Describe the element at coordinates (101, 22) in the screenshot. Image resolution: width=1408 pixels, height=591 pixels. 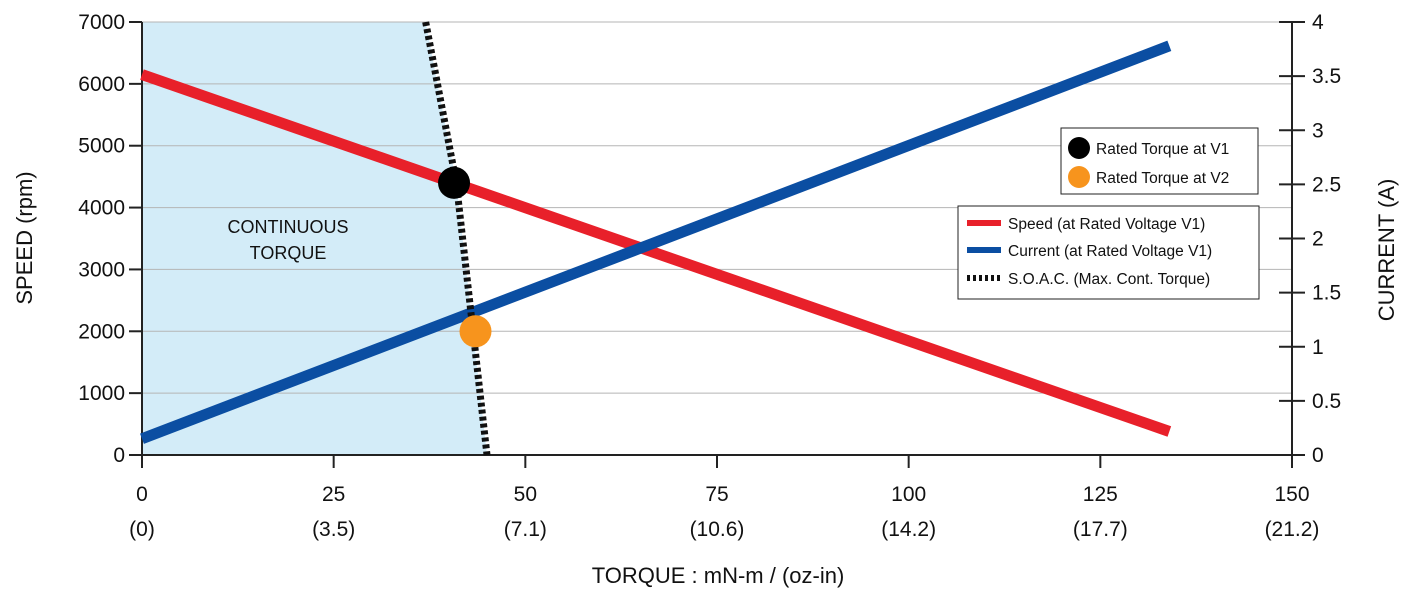
I see `left-axis-tick-label: 7000` at that location.